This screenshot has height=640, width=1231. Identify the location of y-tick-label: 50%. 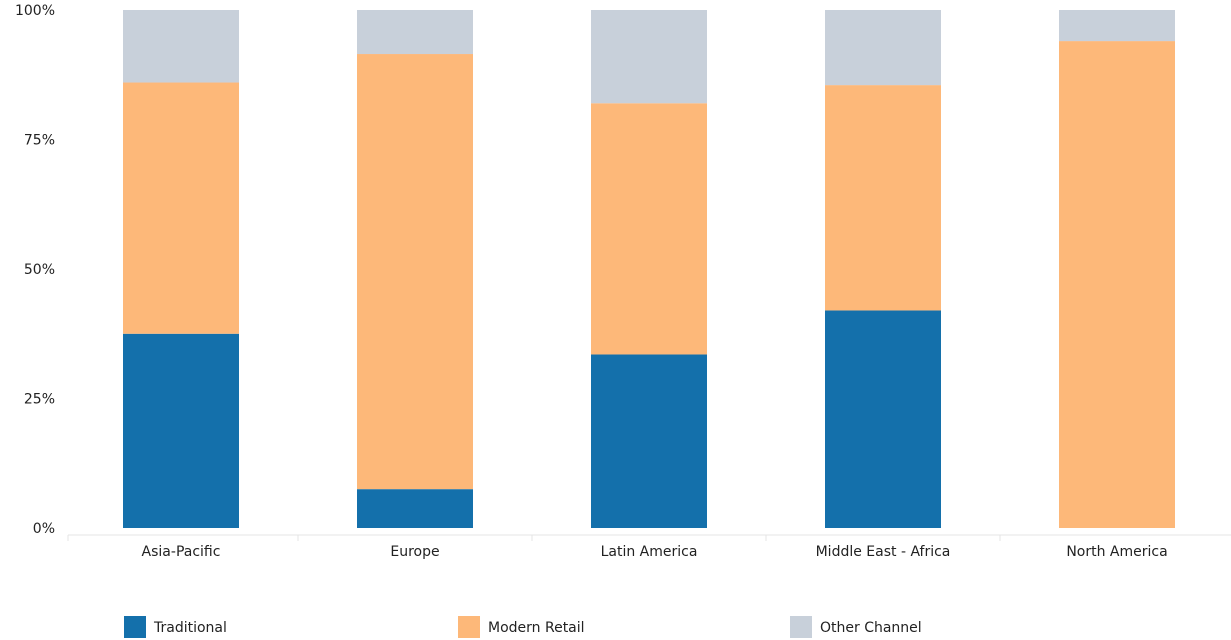
(39, 270).